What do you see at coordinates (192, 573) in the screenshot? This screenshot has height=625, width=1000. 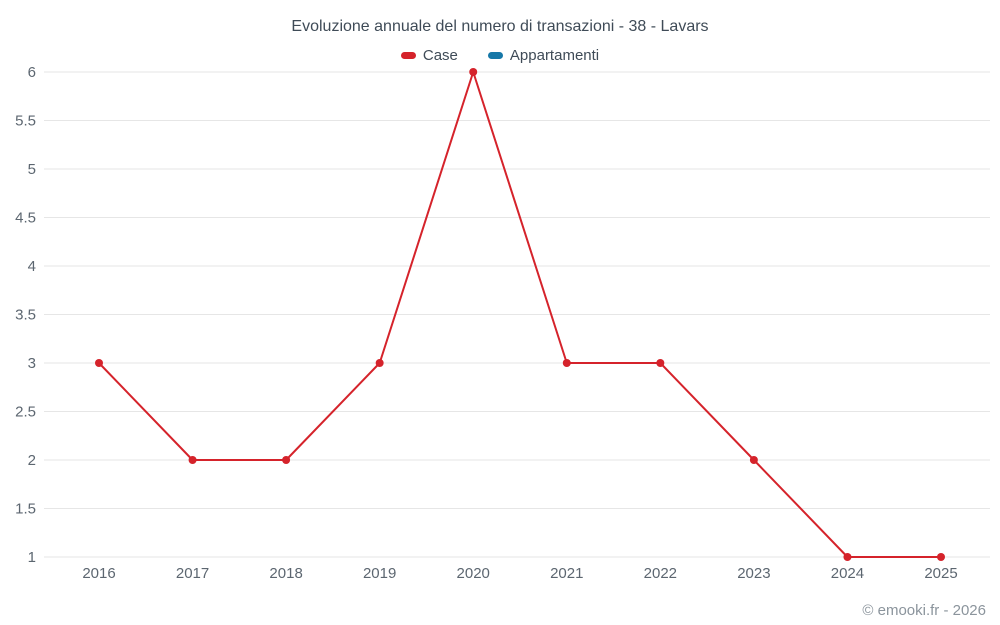 I see `x-tick-label: 2017` at bounding box center [192, 573].